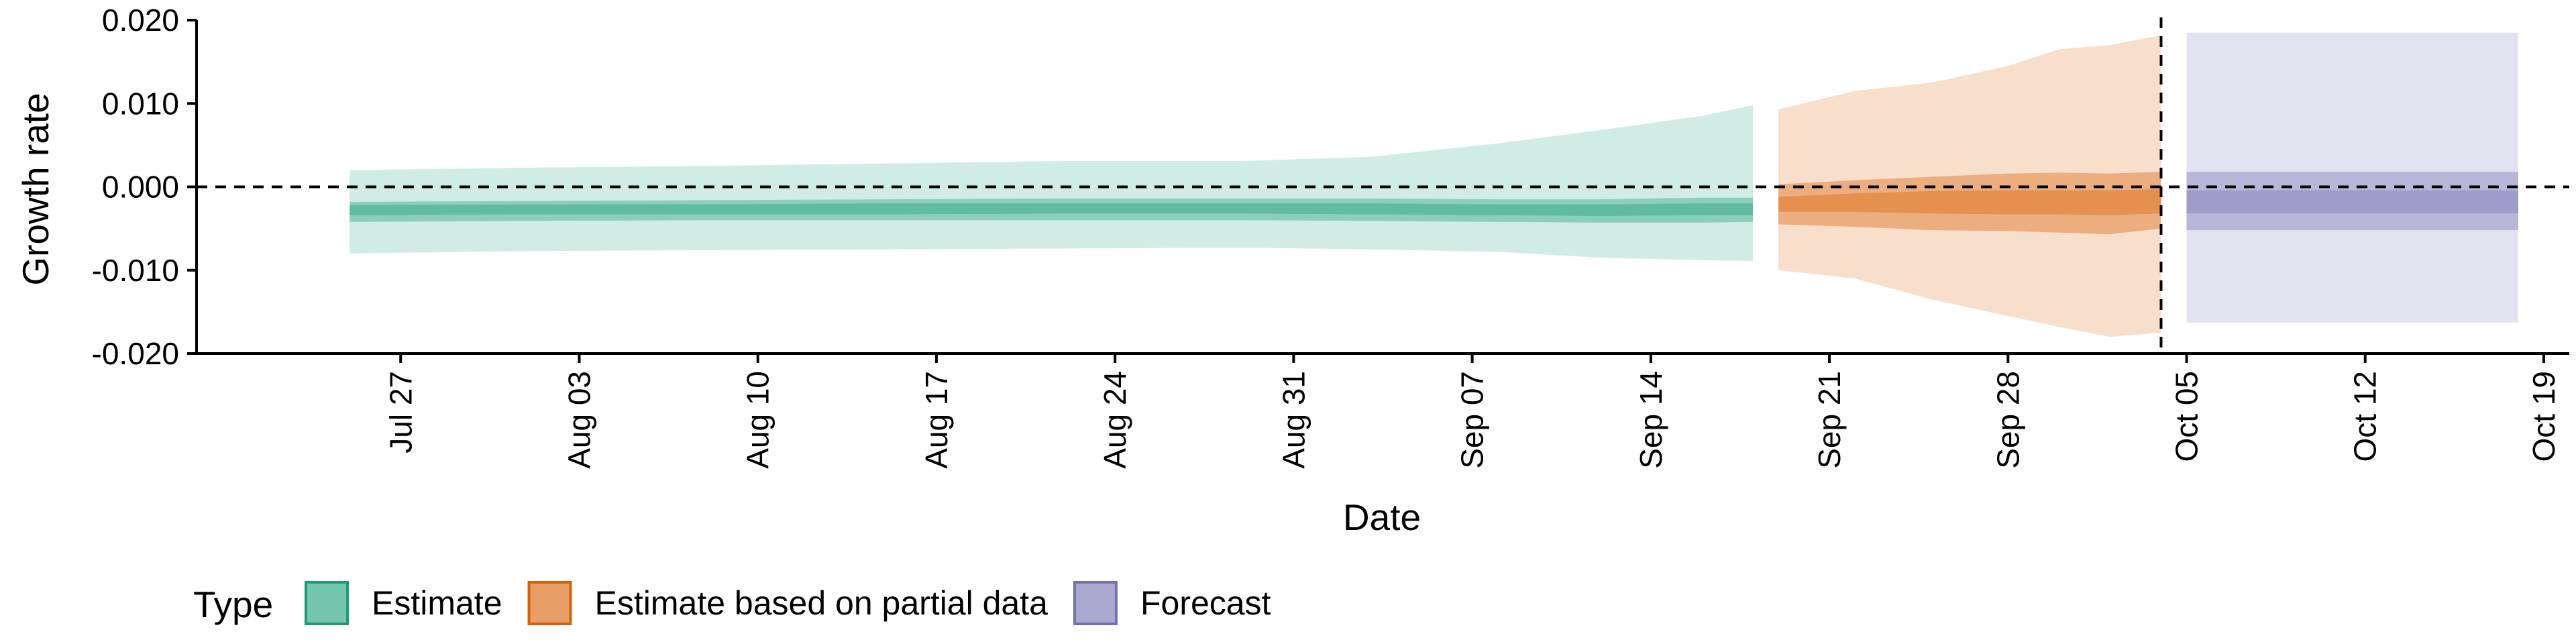 This screenshot has width=2576, height=644. Describe the element at coordinates (135, 353) in the screenshot. I see `y-tick-label: -0.020` at that location.